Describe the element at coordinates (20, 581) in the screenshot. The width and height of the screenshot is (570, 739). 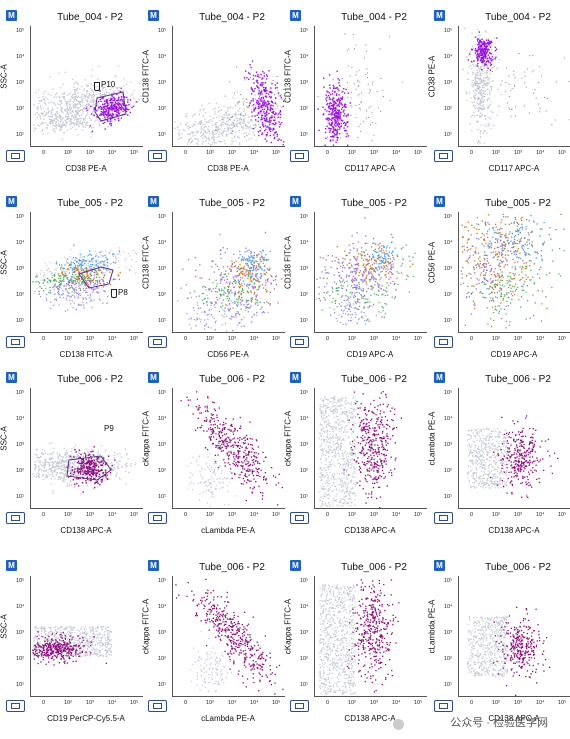
I see `y-tick-label: 10⁵` at that location.